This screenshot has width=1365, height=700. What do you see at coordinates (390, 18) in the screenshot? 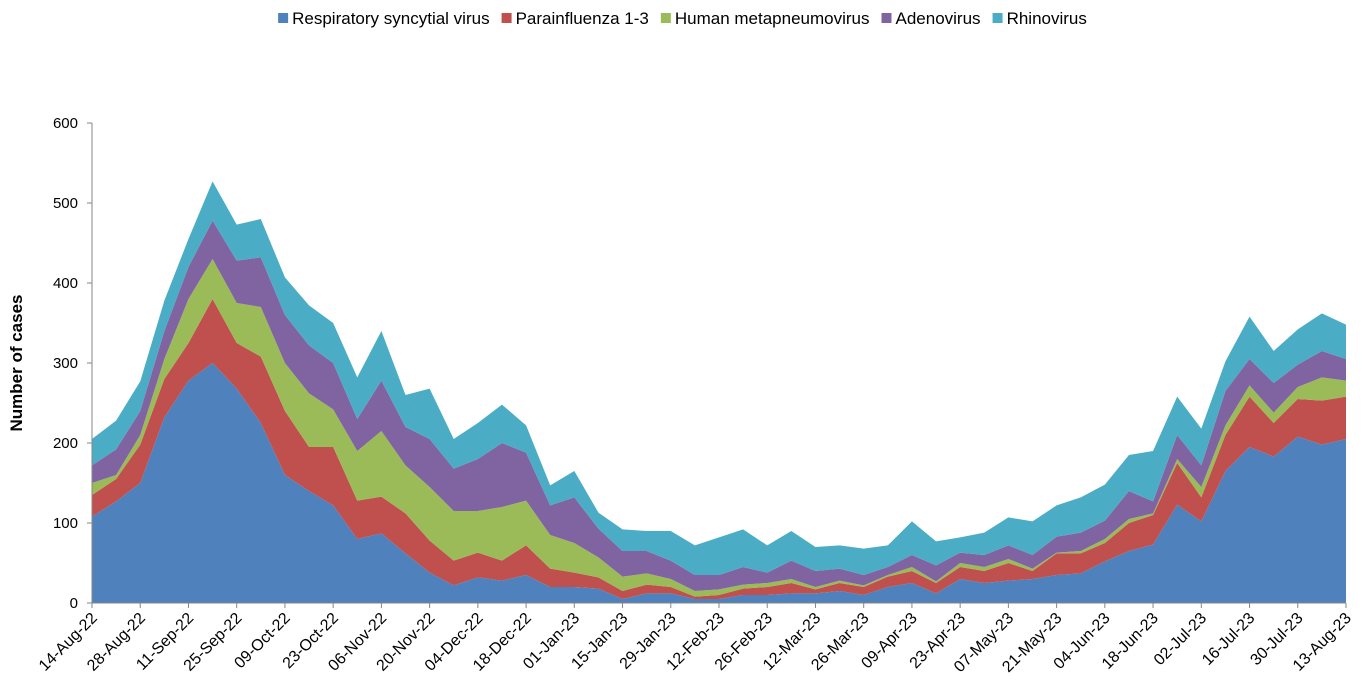
I see `legend-label: Respiratory syncytial virus` at bounding box center [390, 18].